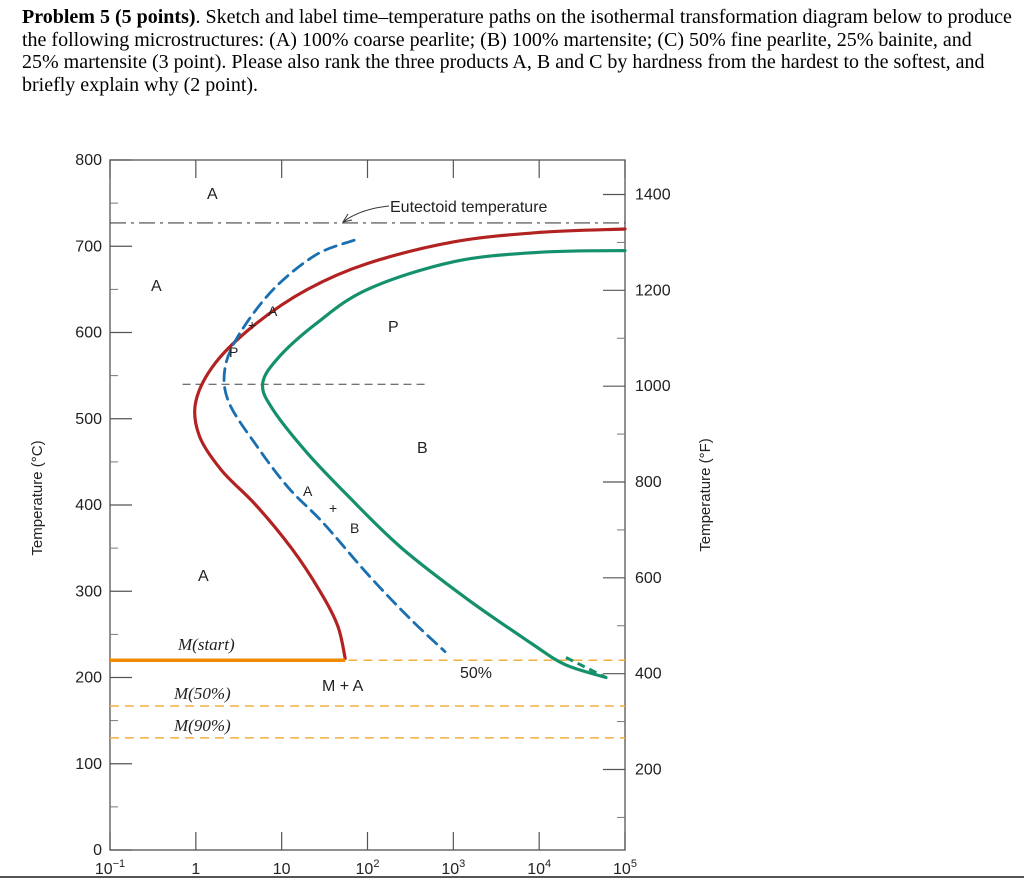  Describe the element at coordinates (705, 495) in the screenshot. I see `right-axis-title: Temperature (°F)` at that location.